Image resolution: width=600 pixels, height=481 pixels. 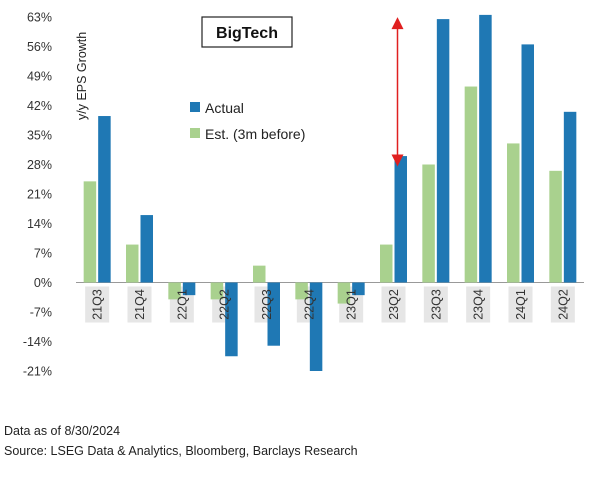 I want to click on y-tick-label: -21%, so click(x=37, y=372).